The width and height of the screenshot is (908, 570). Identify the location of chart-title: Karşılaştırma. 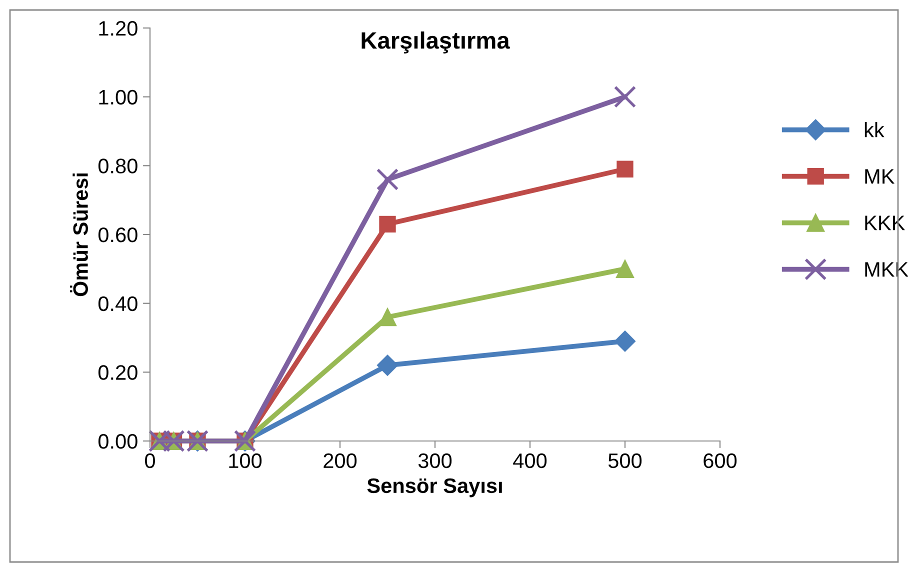
(436, 42).